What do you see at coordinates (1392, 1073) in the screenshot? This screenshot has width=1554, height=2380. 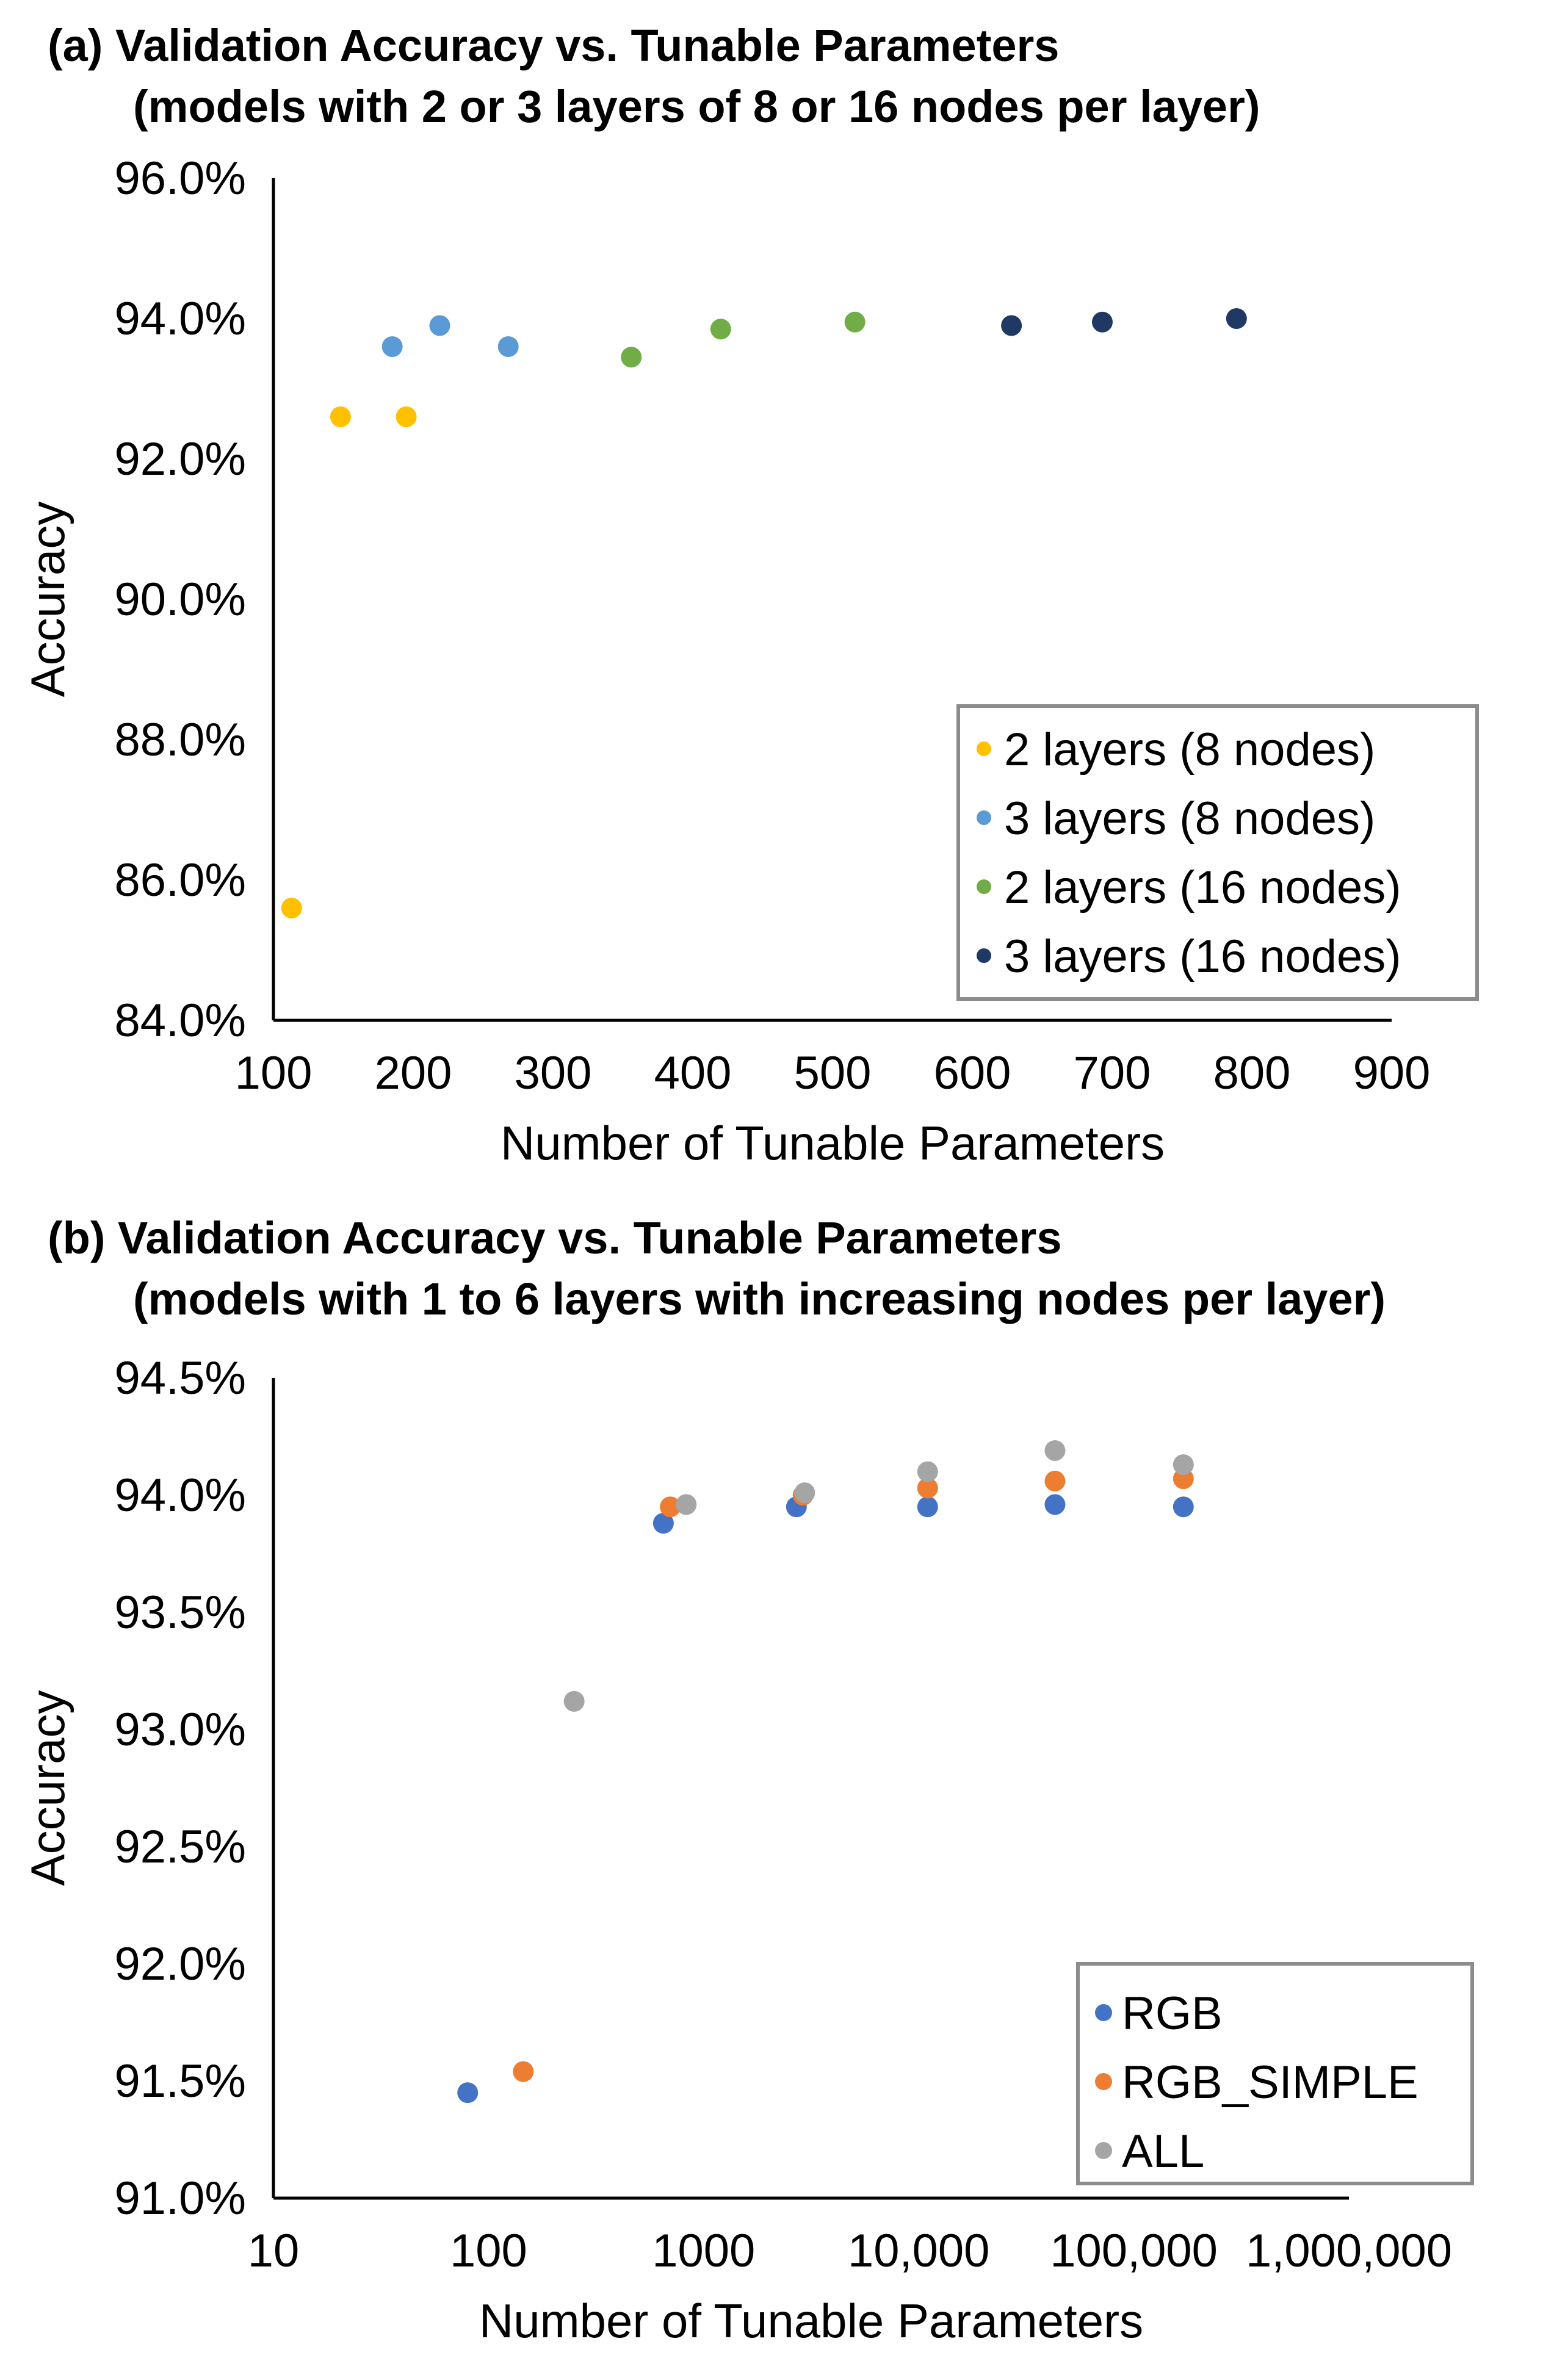 I see `x-tick-label: 900` at bounding box center [1392, 1073].